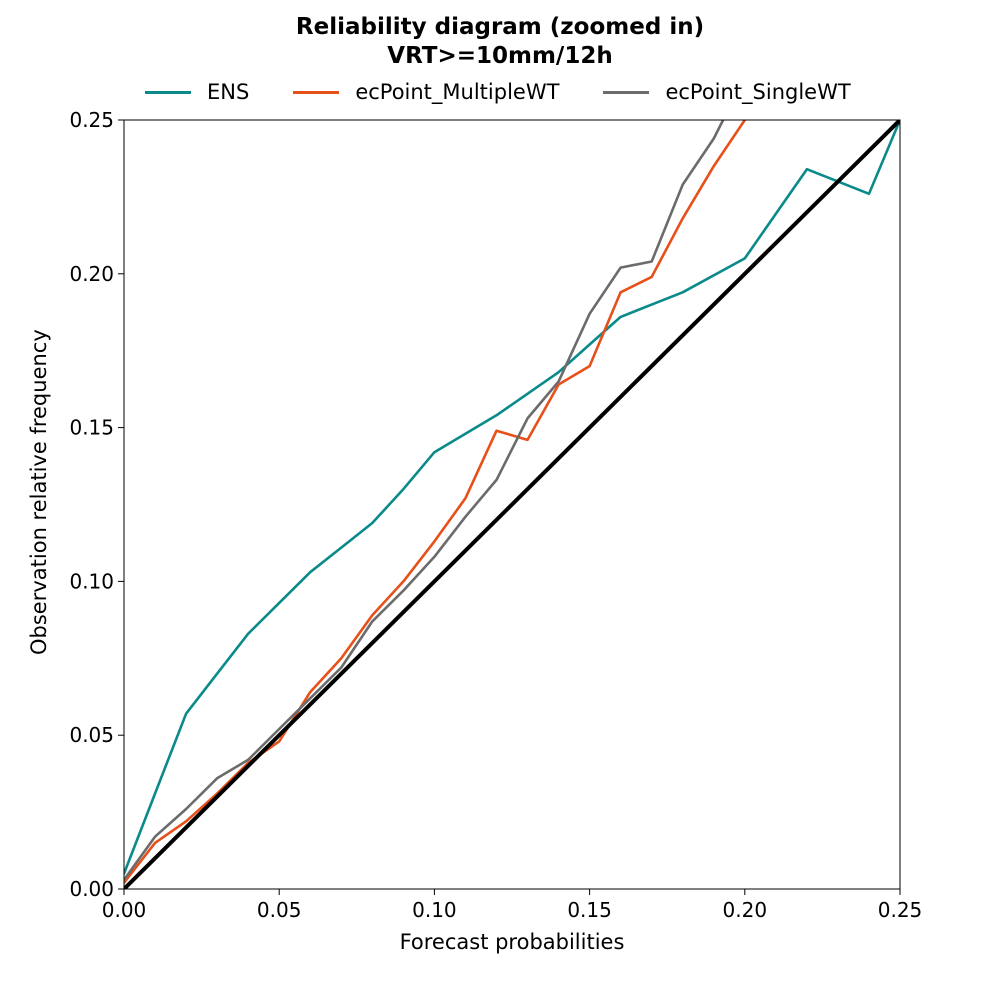 This screenshot has height=1000, width=1000. What do you see at coordinates (39, 492) in the screenshot?
I see `y-axis-label: Observation relative frequency` at bounding box center [39, 492].